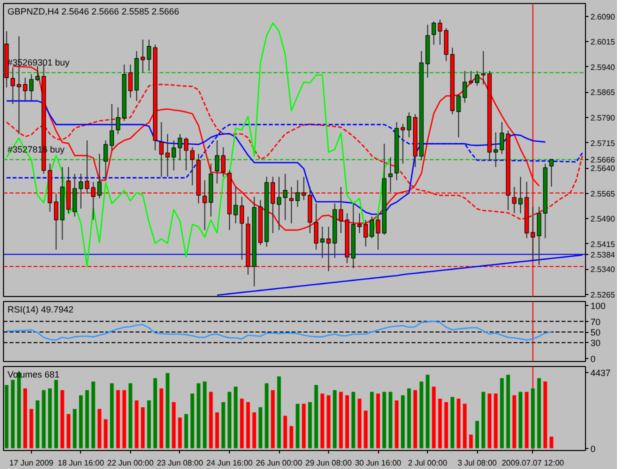 This screenshot has height=469, width=625. I want to click on y-tick-label: 2.5940, so click(603, 67).